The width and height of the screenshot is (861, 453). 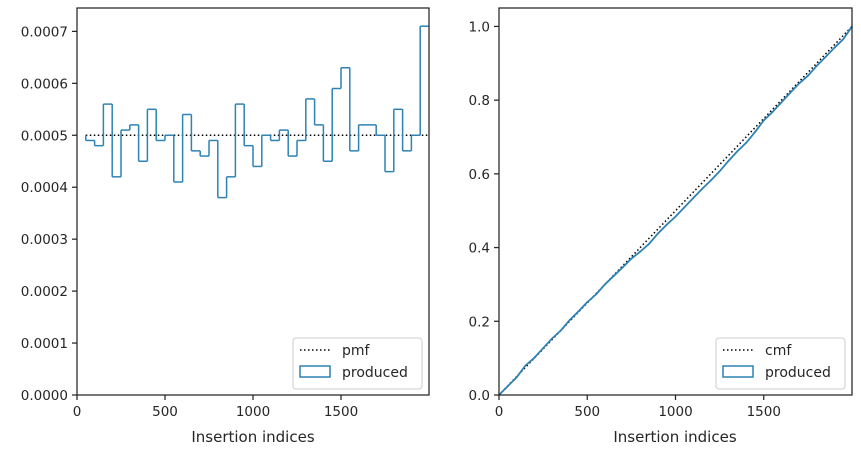 I want to click on left-y-tick-label-3: 0.0003, so click(x=44, y=240).